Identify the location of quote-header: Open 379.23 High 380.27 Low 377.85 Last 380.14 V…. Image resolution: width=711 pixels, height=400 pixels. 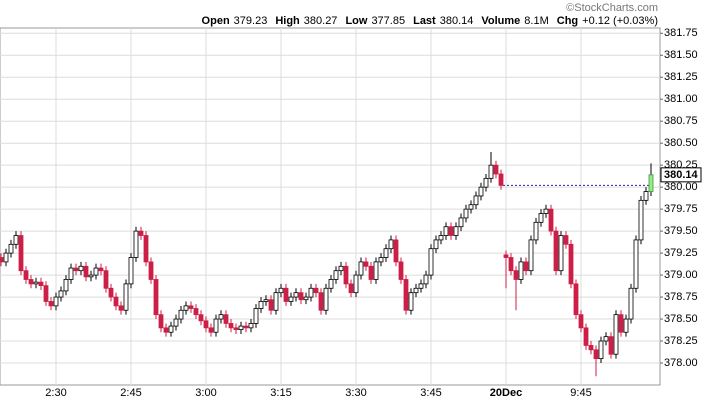
(430, 21).